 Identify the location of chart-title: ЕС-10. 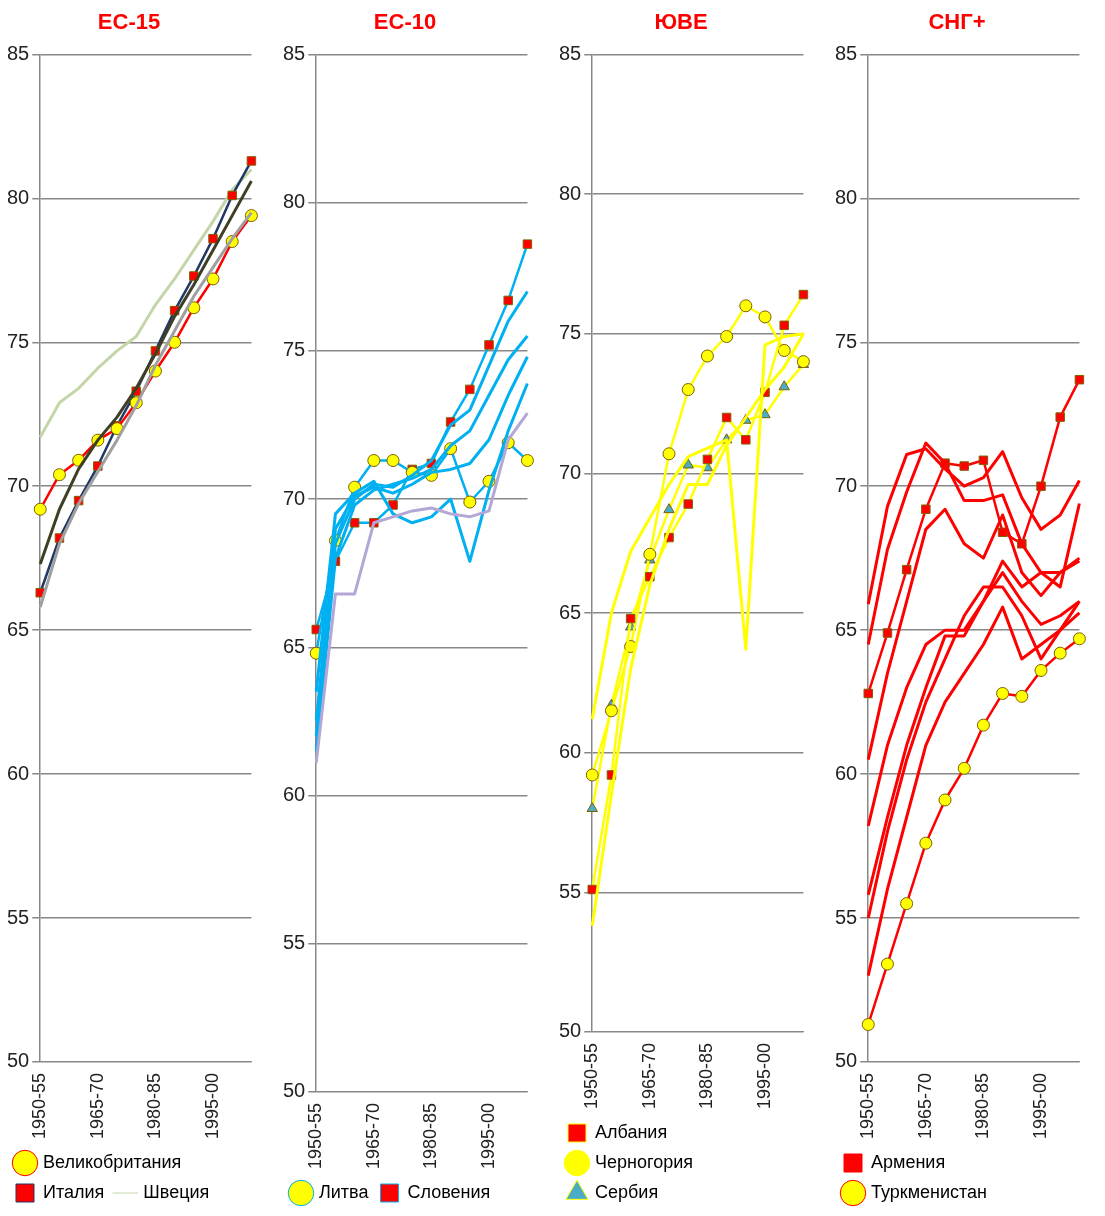
(405, 22).